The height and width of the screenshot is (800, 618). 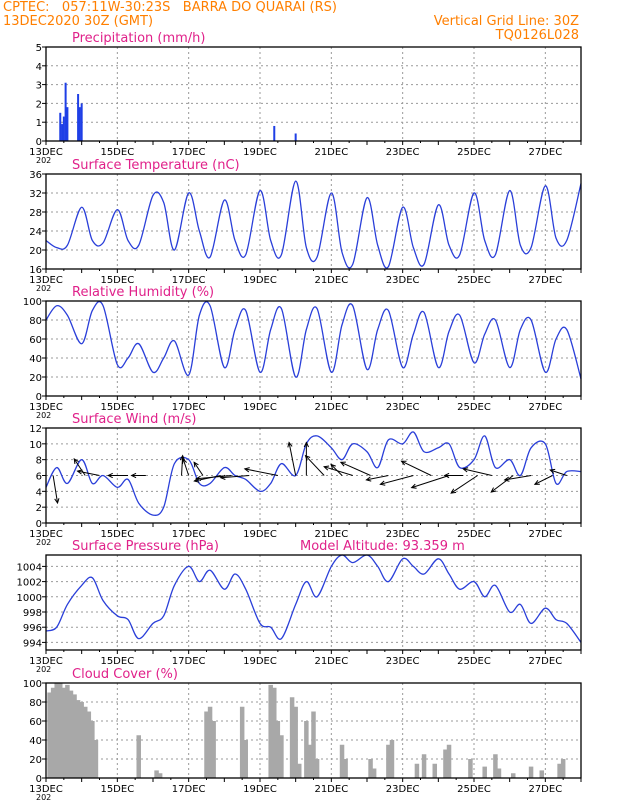 I want to click on series-line, so click(x=313, y=598).